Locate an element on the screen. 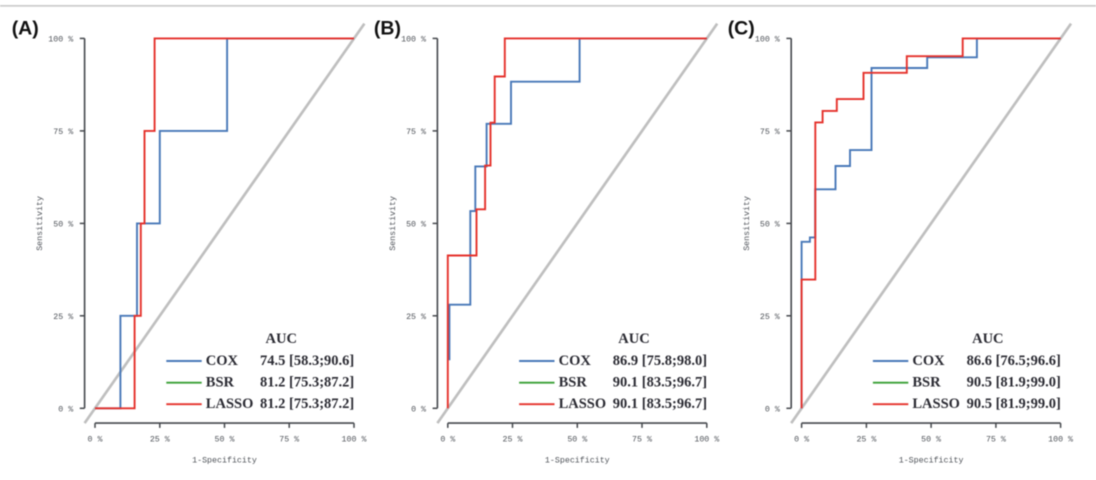 The width and height of the screenshot is (1096, 480). svg-text: 86.6 [76.5;96.6] is located at coordinates (1014, 361).